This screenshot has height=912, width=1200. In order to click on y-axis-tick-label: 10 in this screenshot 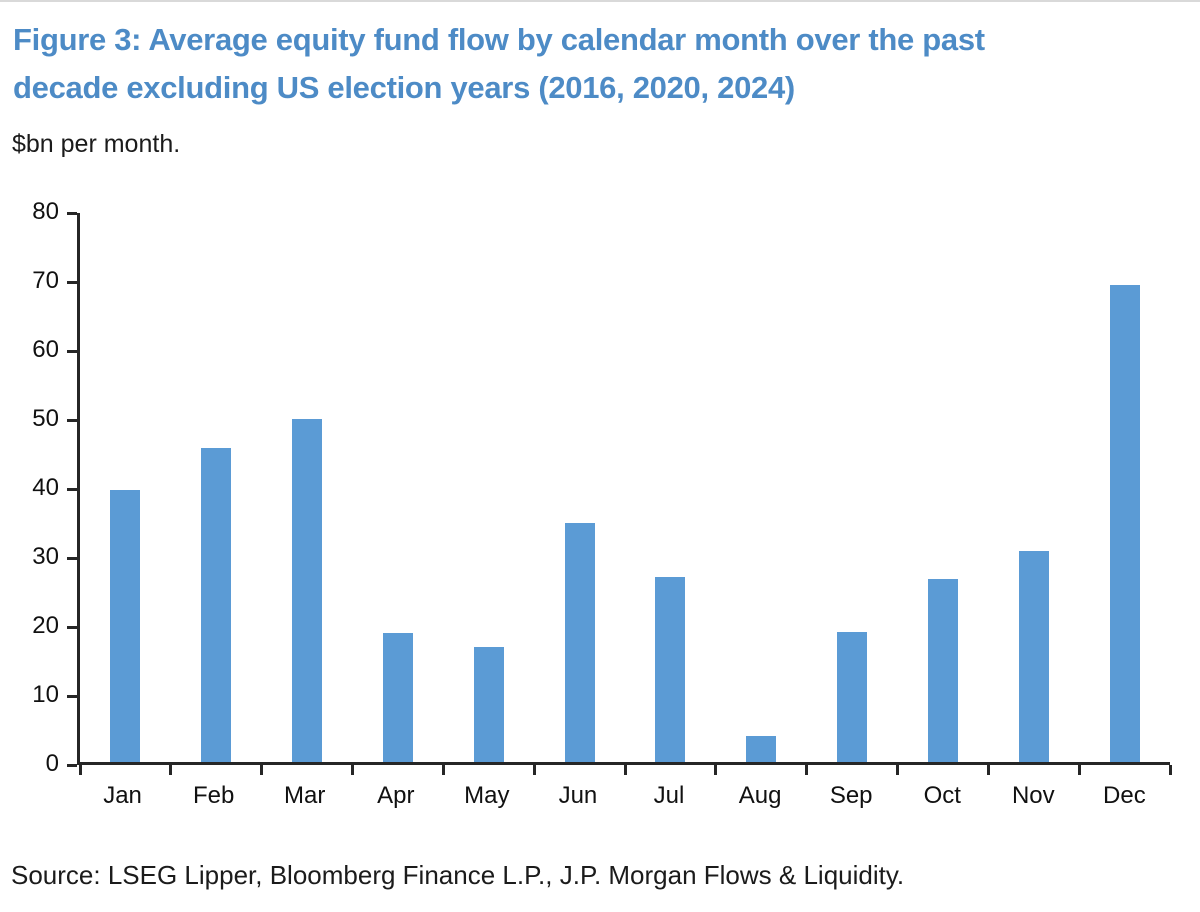, I will do `click(45, 694)`.